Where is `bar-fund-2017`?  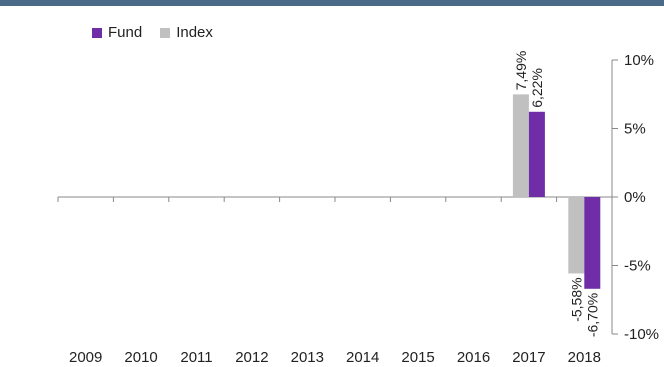 bar-fund-2017 is located at coordinates (536, 154).